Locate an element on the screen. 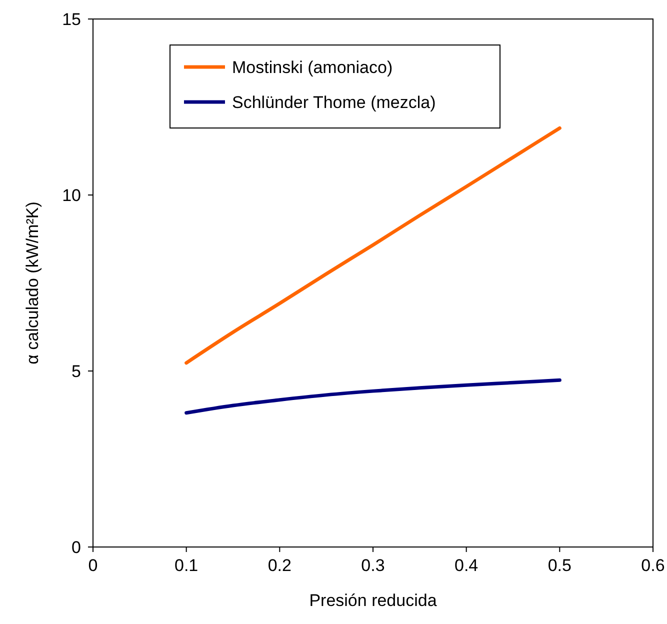 The width and height of the screenshot is (667, 624). x-tick-label: 0.6 is located at coordinates (653, 565).